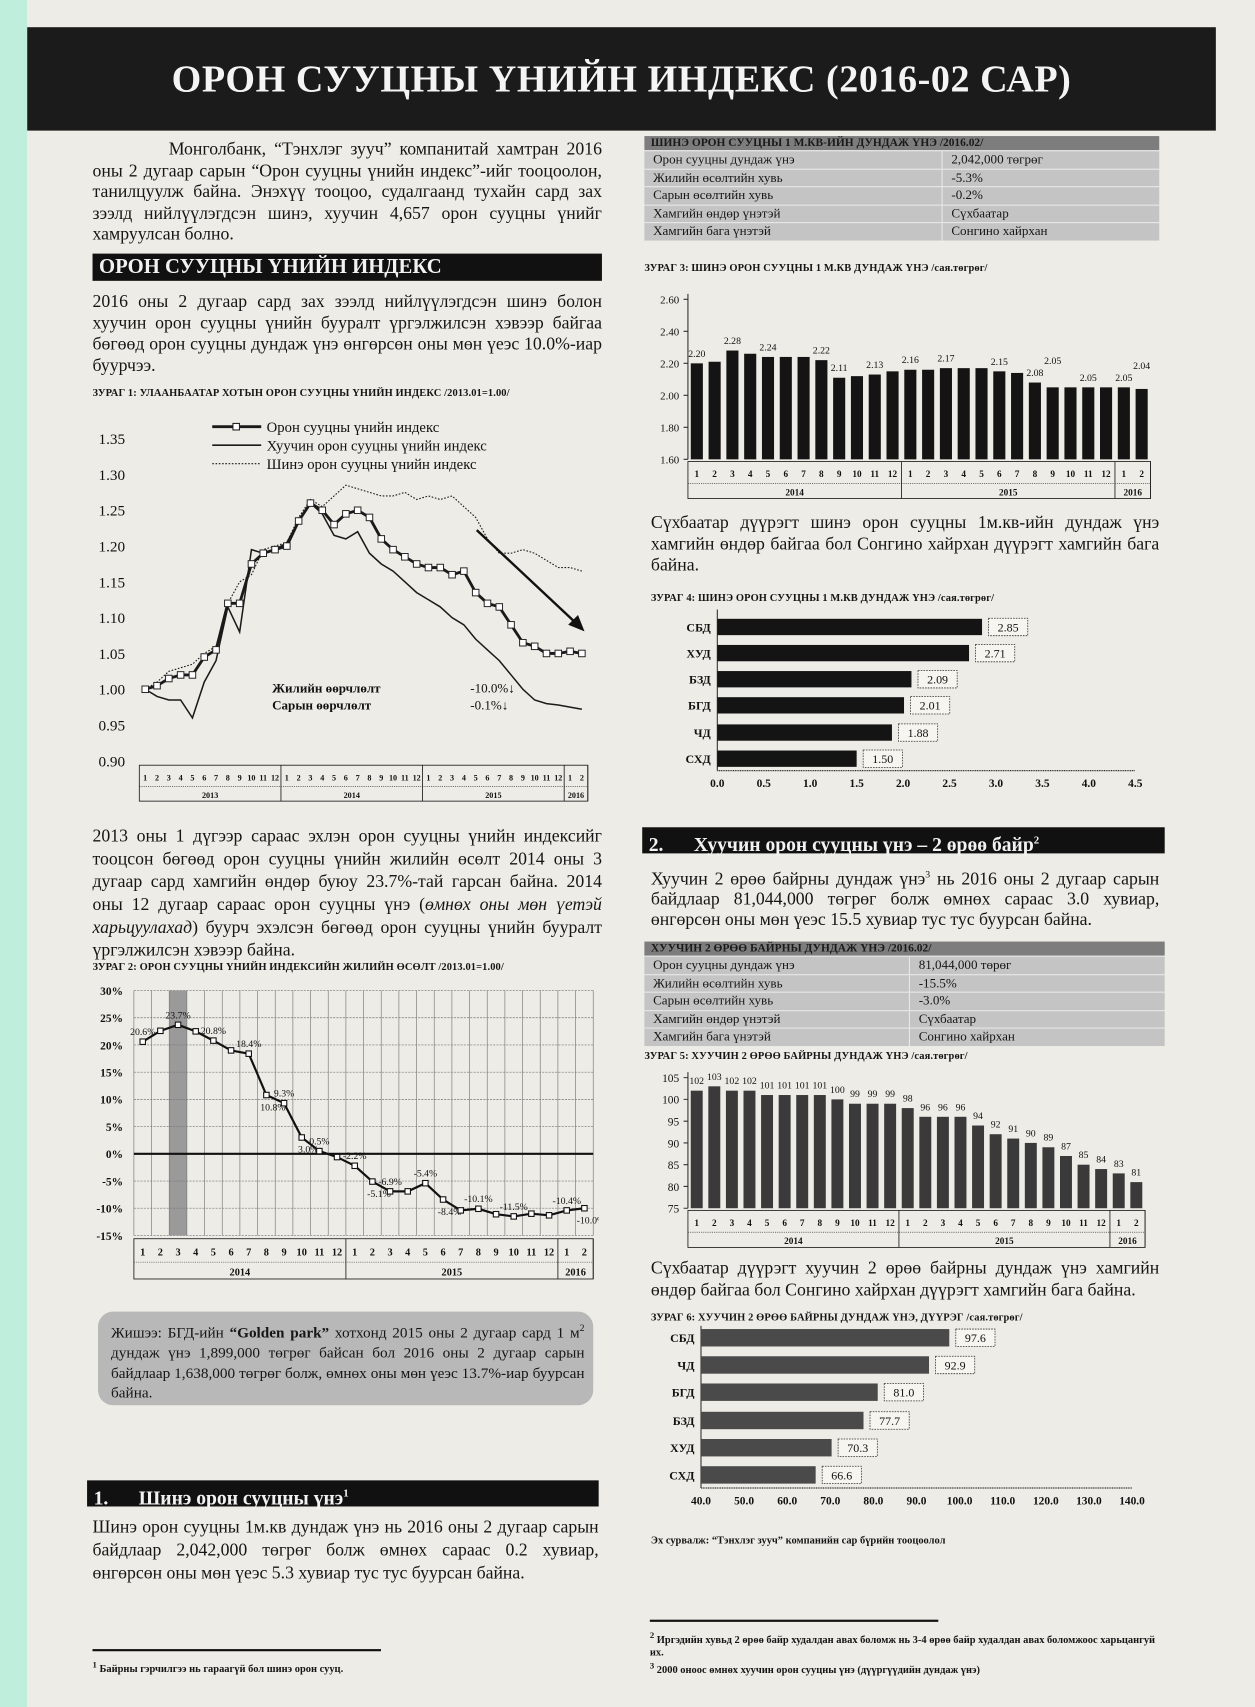  What do you see at coordinates (793, 178) in the screenshot?
I see `row-label: Жилийн өсөлтийн хувь` at bounding box center [793, 178].